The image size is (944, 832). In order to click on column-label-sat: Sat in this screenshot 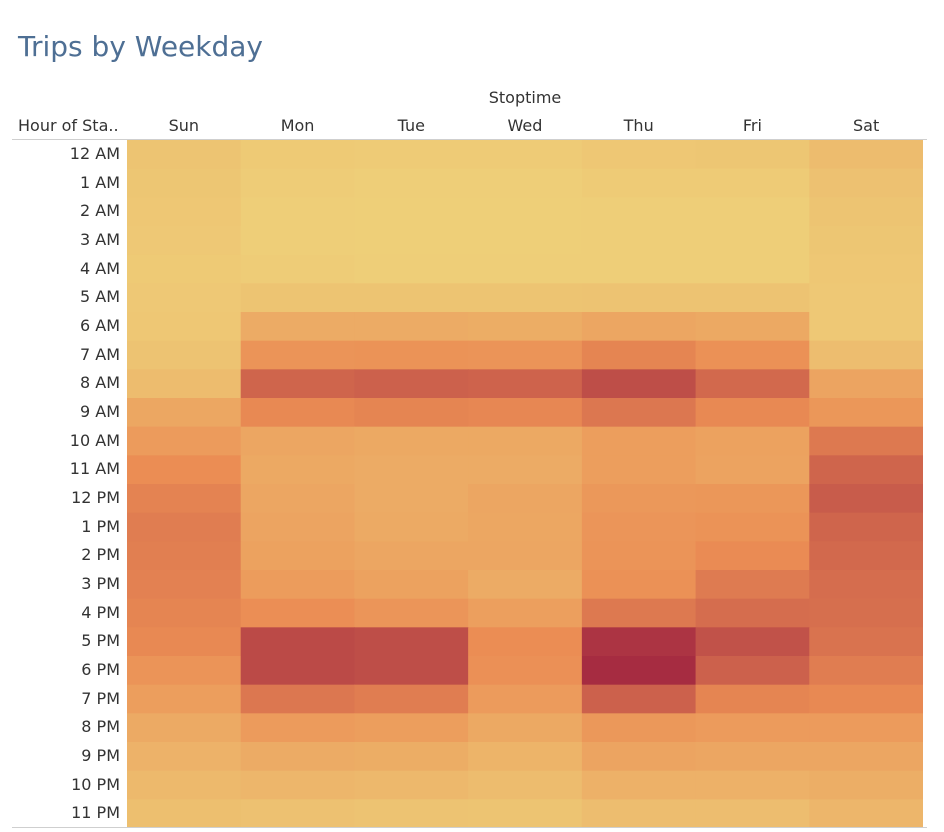, I will do `click(866, 125)`.